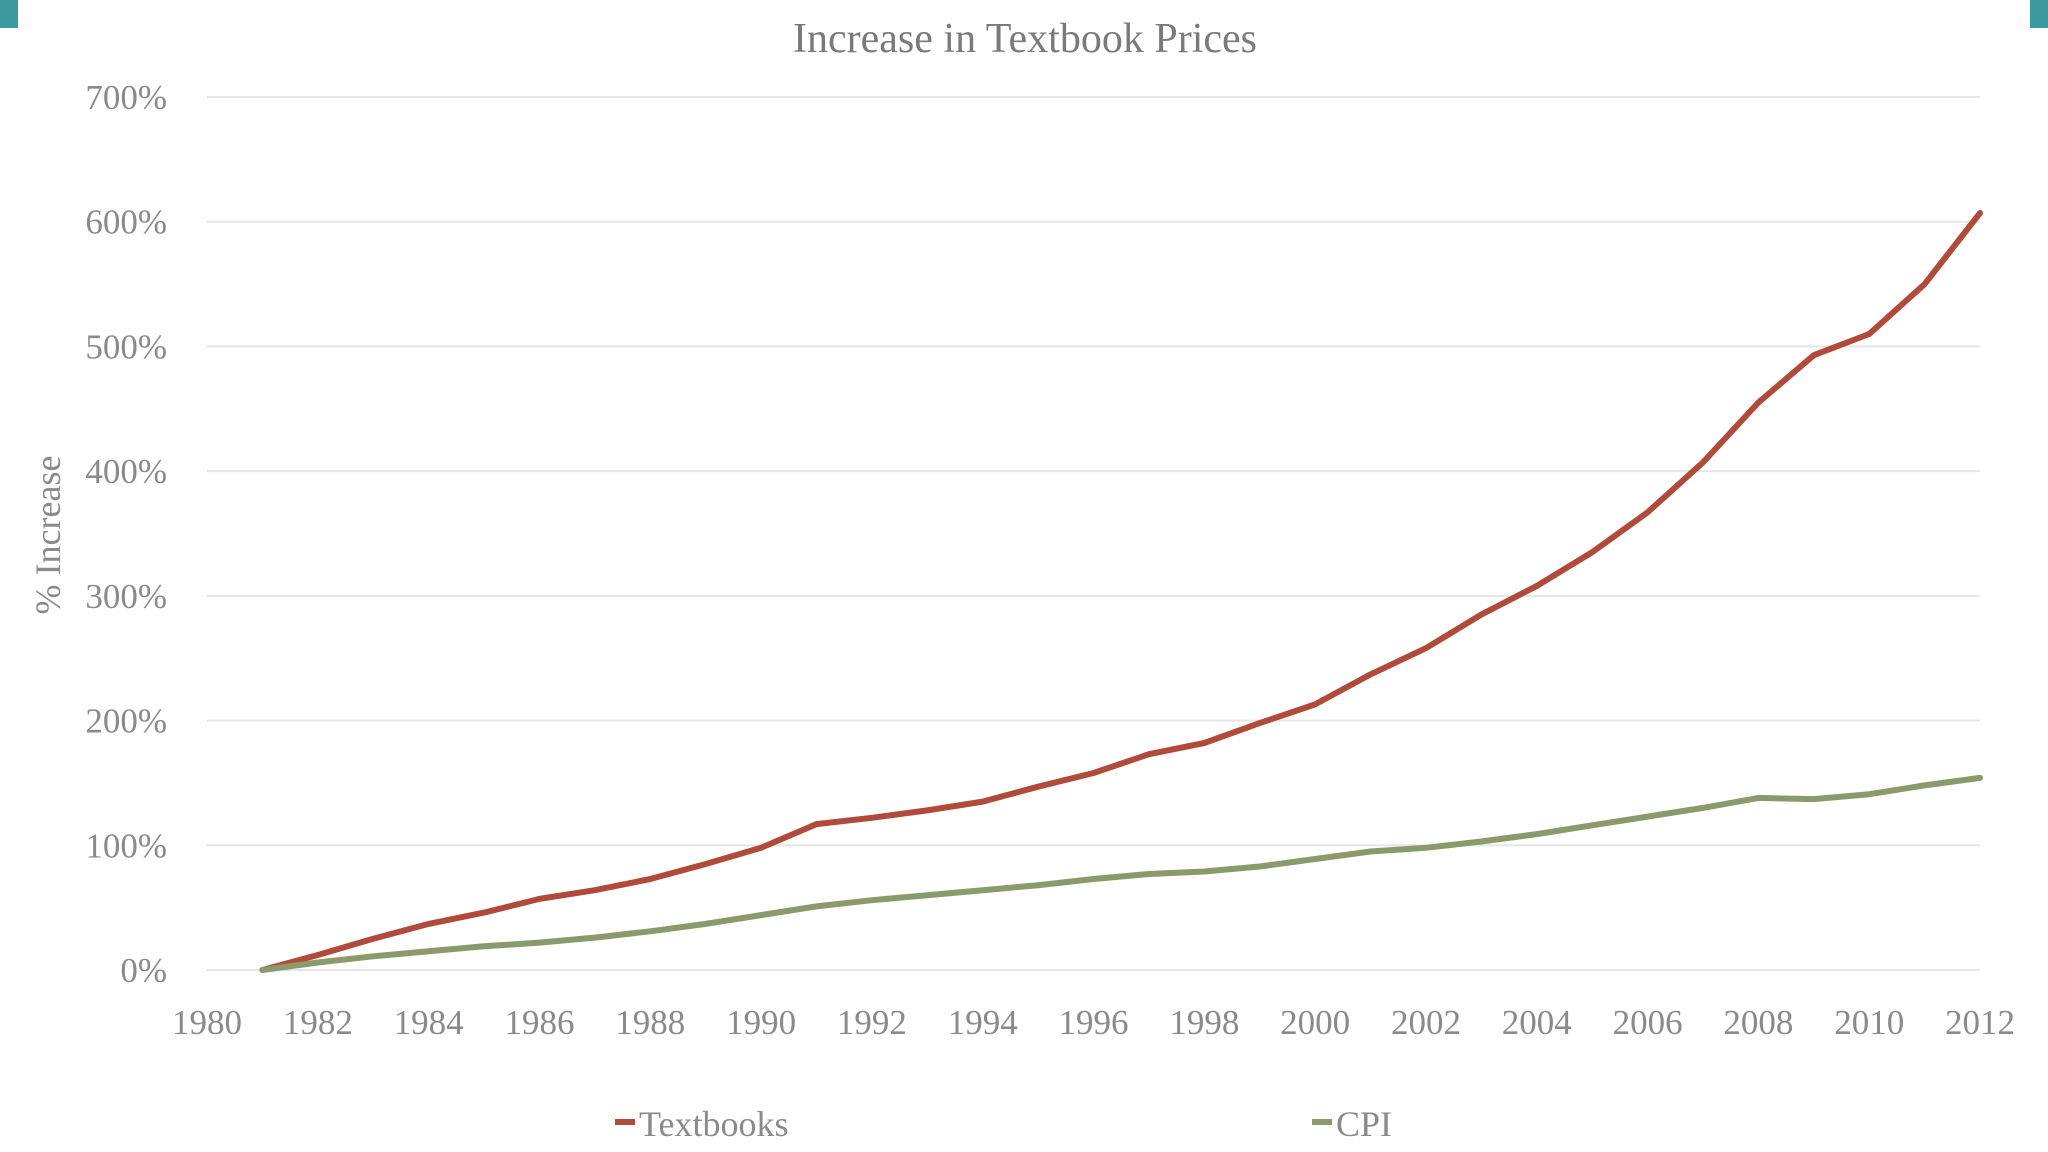  I want to click on corner-accent-left, so click(9, 14).